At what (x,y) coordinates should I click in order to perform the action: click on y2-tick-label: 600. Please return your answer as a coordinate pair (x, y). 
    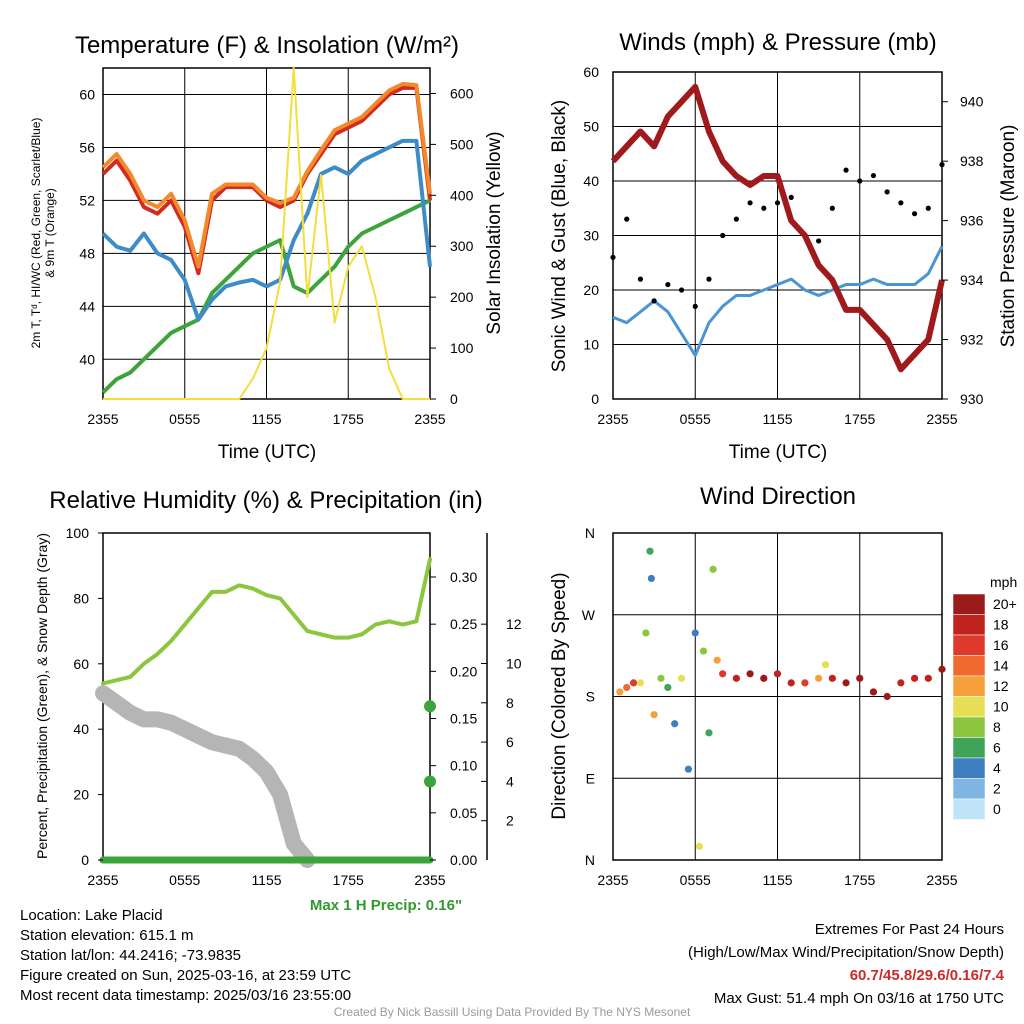
    Looking at the image, I should click on (462, 93).